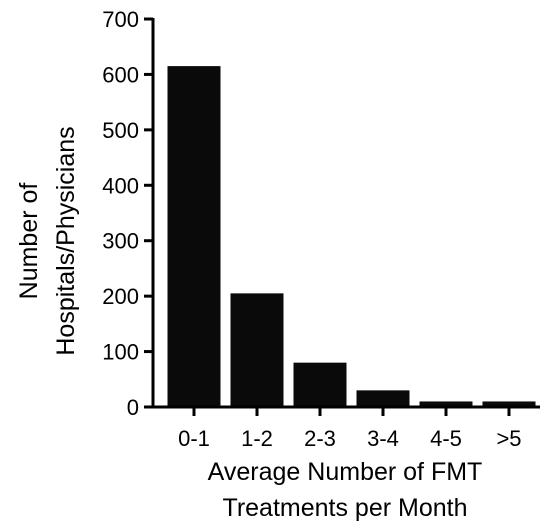 The width and height of the screenshot is (543, 529). What do you see at coordinates (350, 429) in the screenshot?
I see `x-axis-ticks: 0-1 1-2 2-3 3-4 4-5 >5` at bounding box center [350, 429].